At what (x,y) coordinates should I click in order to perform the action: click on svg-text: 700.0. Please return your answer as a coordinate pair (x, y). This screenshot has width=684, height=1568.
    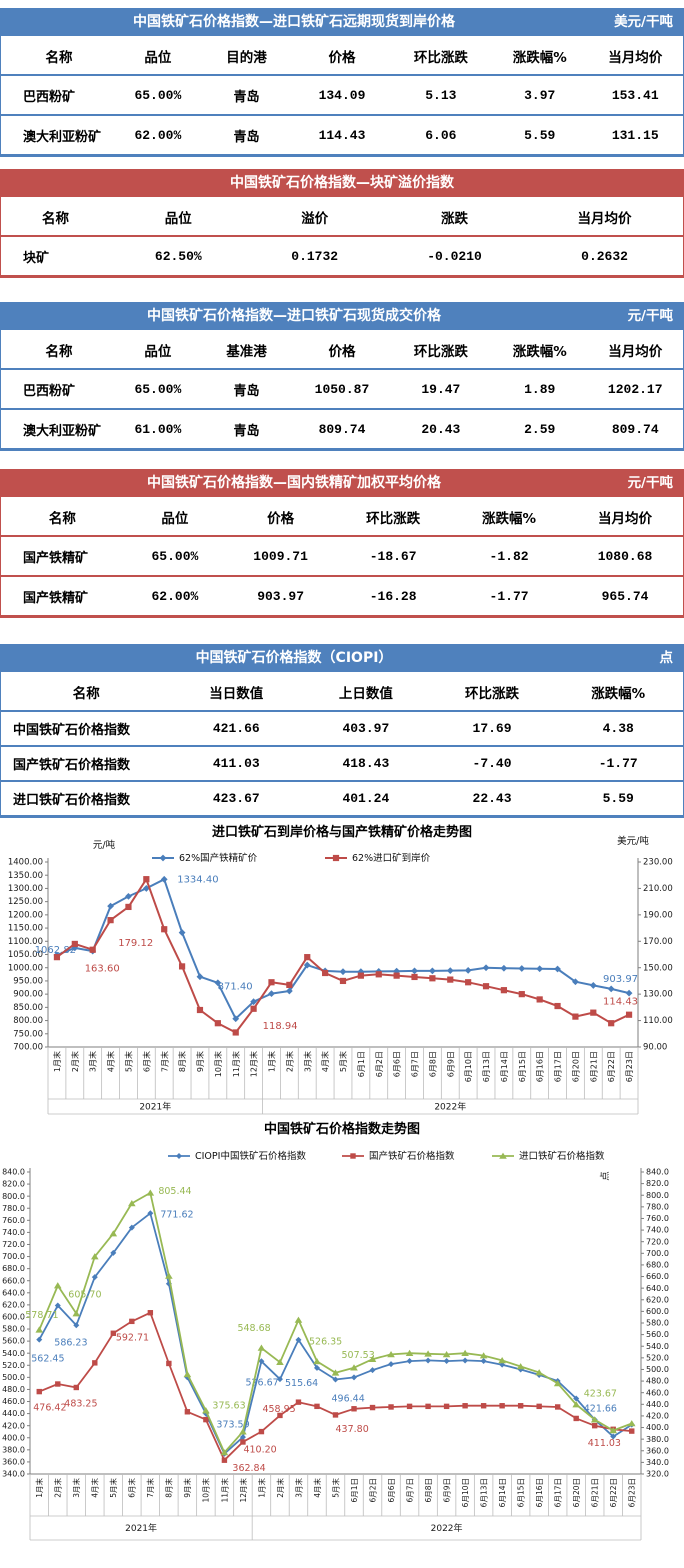
    Looking at the image, I should click on (13, 1256).